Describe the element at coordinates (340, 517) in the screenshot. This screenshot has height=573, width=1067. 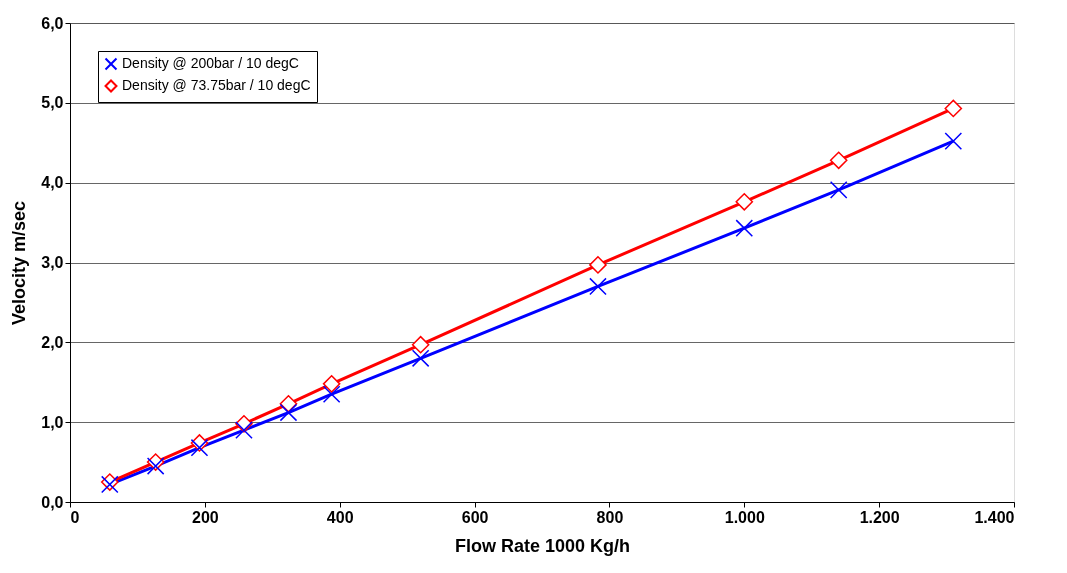
I see `x-tick-label: 400` at that location.